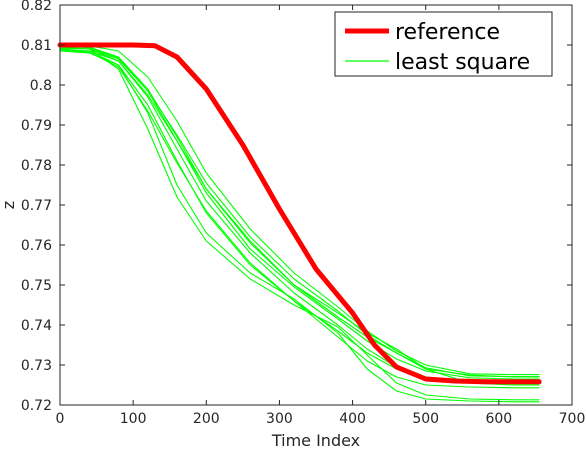  What do you see at coordinates (133, 419) in the screenshot?
I see `x-tick-label: 100` at bounding box center [133, 419].